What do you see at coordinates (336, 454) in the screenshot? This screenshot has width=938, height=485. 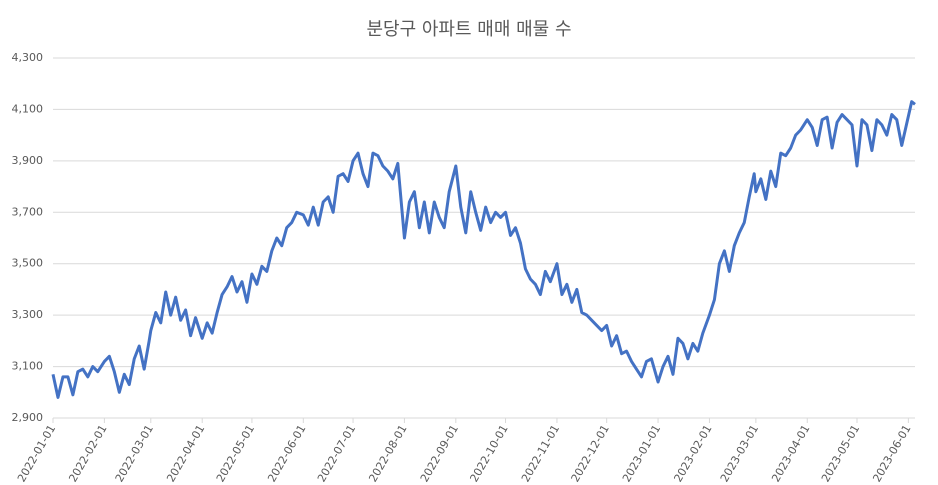 I see `x-tick-label: 2022-07-01` at bounding box center [336, 454].